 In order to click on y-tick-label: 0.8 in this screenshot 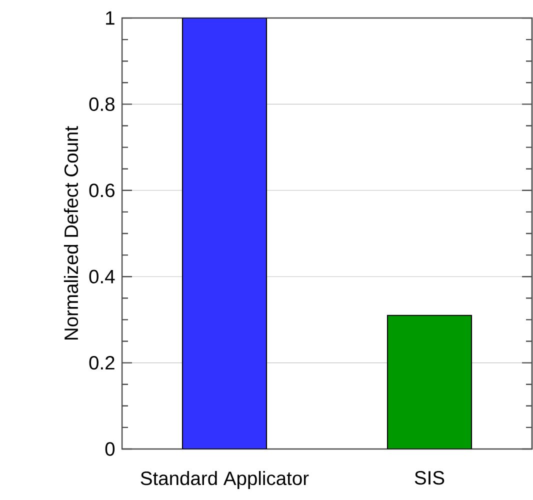, I will do `click(101, 104)`.